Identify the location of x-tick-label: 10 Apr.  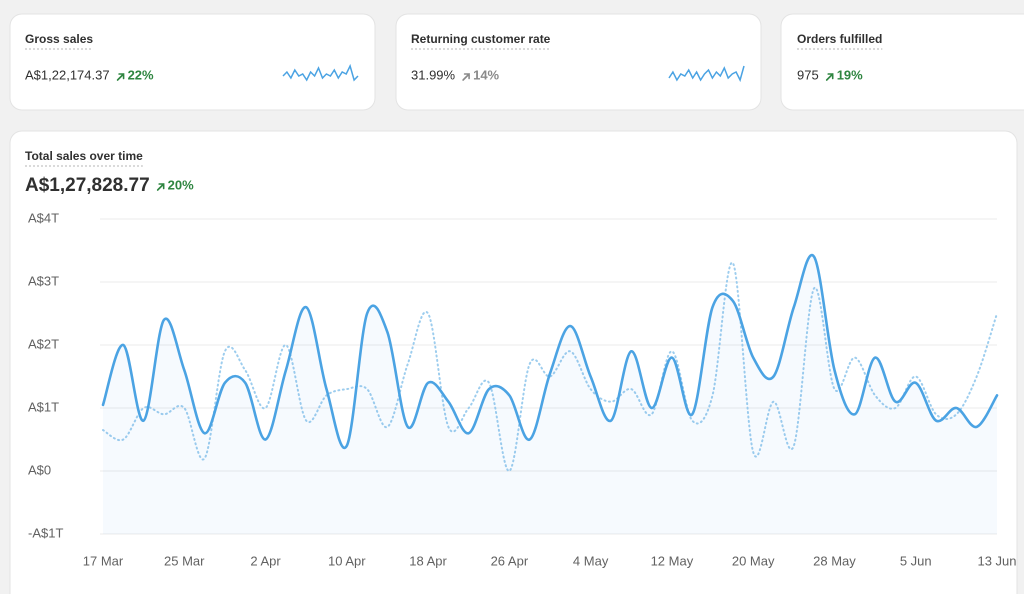
(347, 560).